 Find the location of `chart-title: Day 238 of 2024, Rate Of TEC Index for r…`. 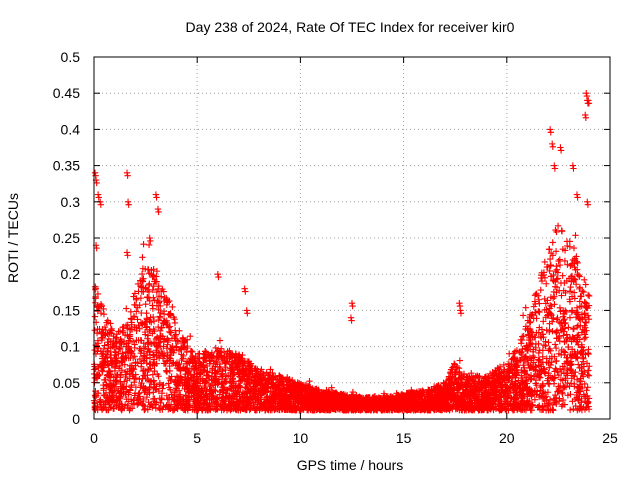

chart-title: Day 238 of 2024, Rate Of TEC Index for r… is located at coordinates (350, 27).